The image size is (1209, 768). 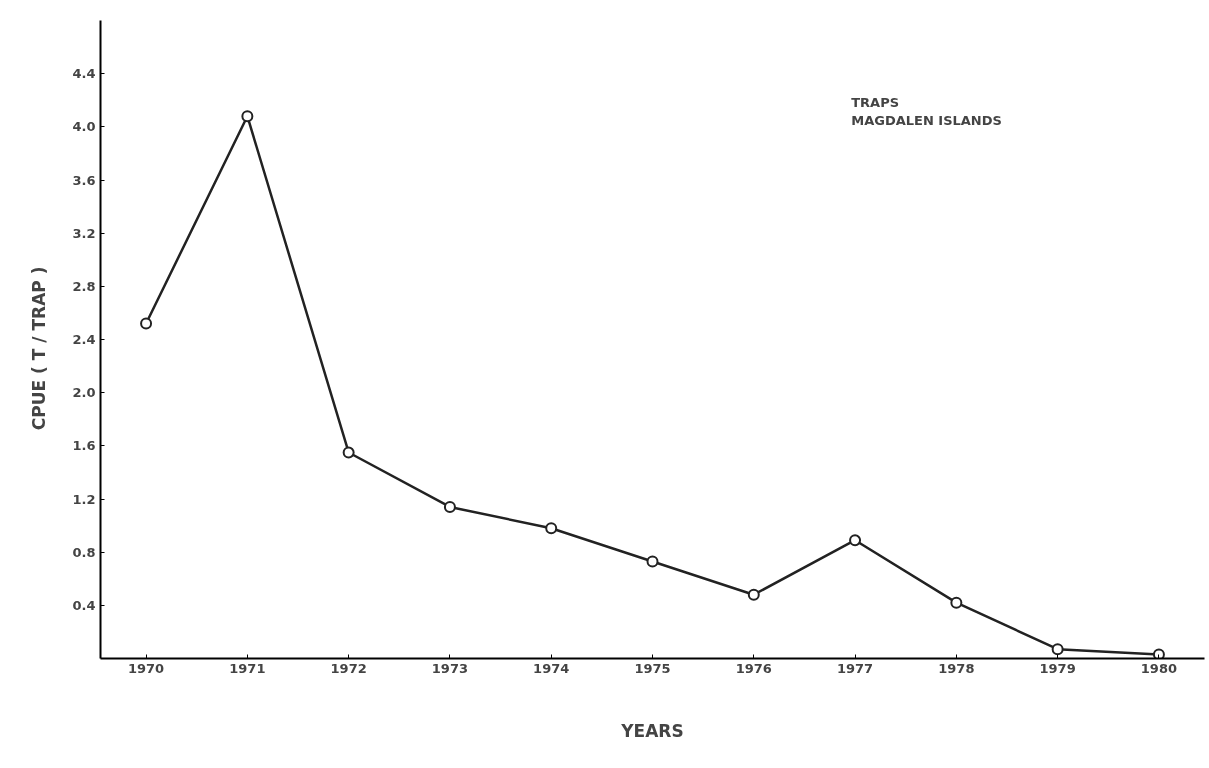 What do you see at coordinates (84, 552) in the screenshot?
I see `y-tick-label: 0.8` at bounding box center [84, 552].